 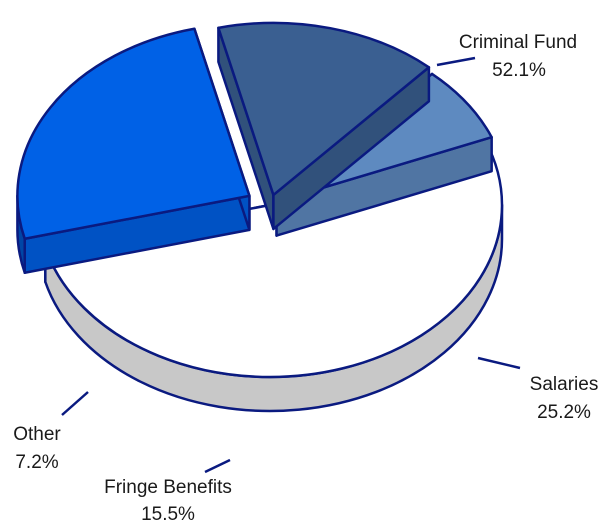 I want to click on slice-value-fringe-benefits: 15.5%, so click(x=168, y=514).